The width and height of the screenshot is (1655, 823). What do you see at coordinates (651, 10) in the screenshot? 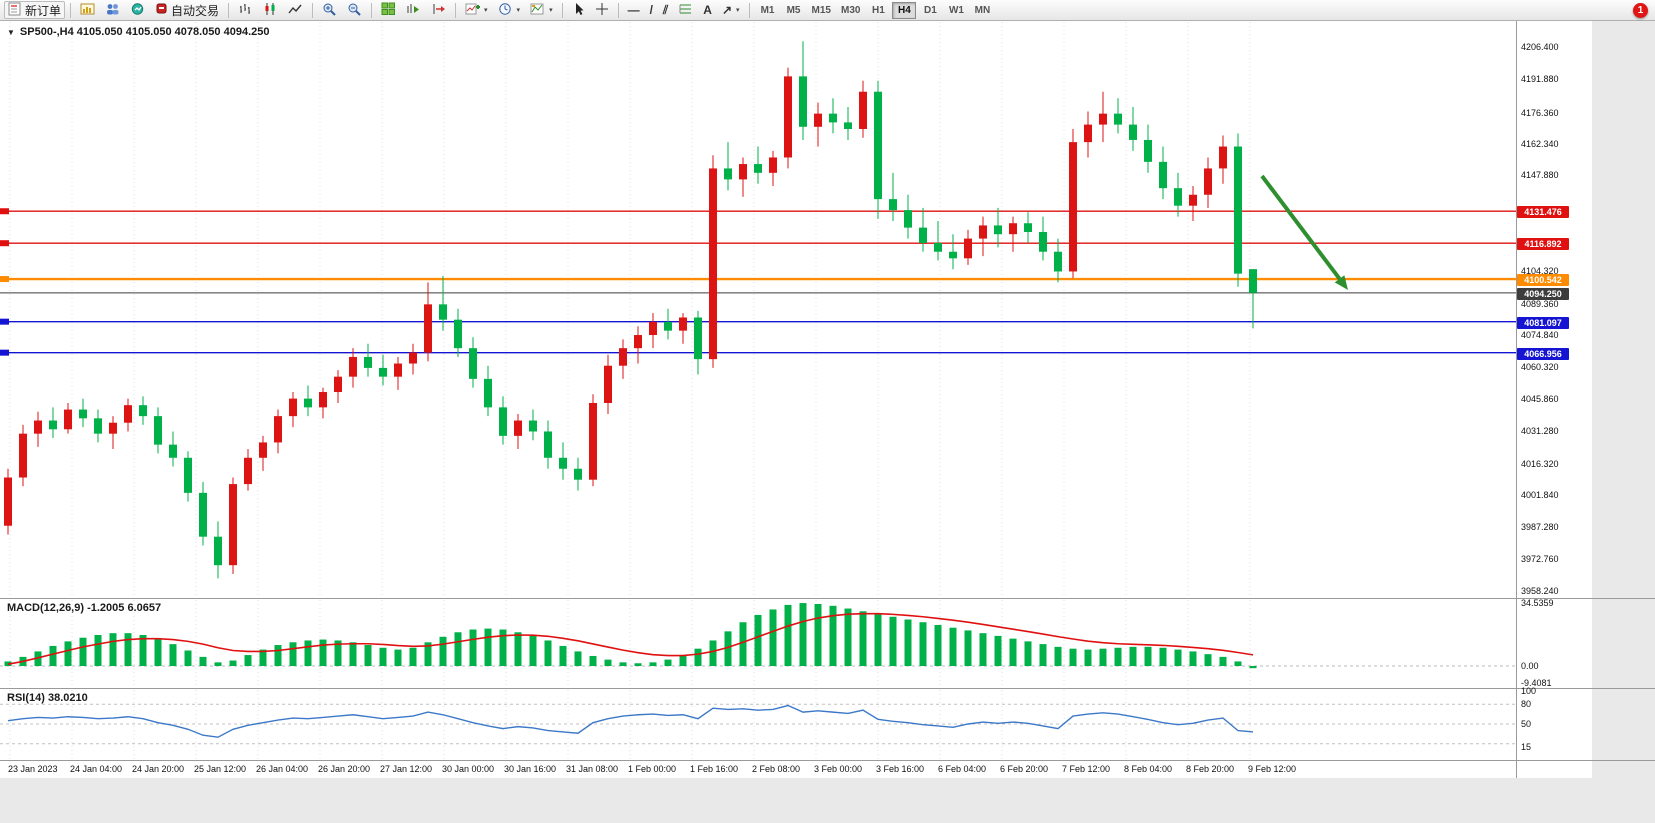
I see `trendline-tool-button: /` at bounding box center [651, 10].